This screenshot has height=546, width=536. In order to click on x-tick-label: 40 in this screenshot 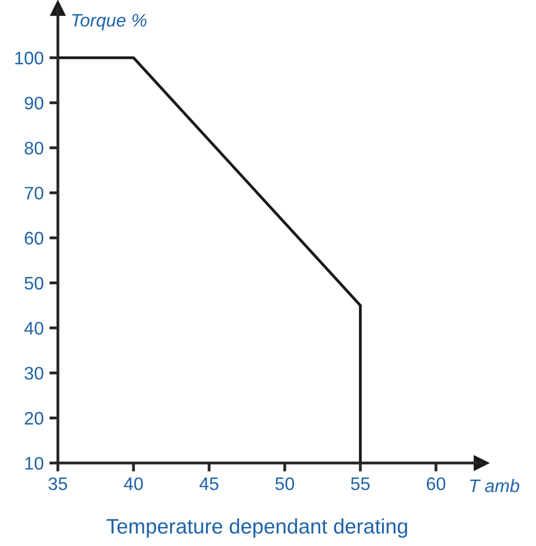, I will do `click(133, 483)`.